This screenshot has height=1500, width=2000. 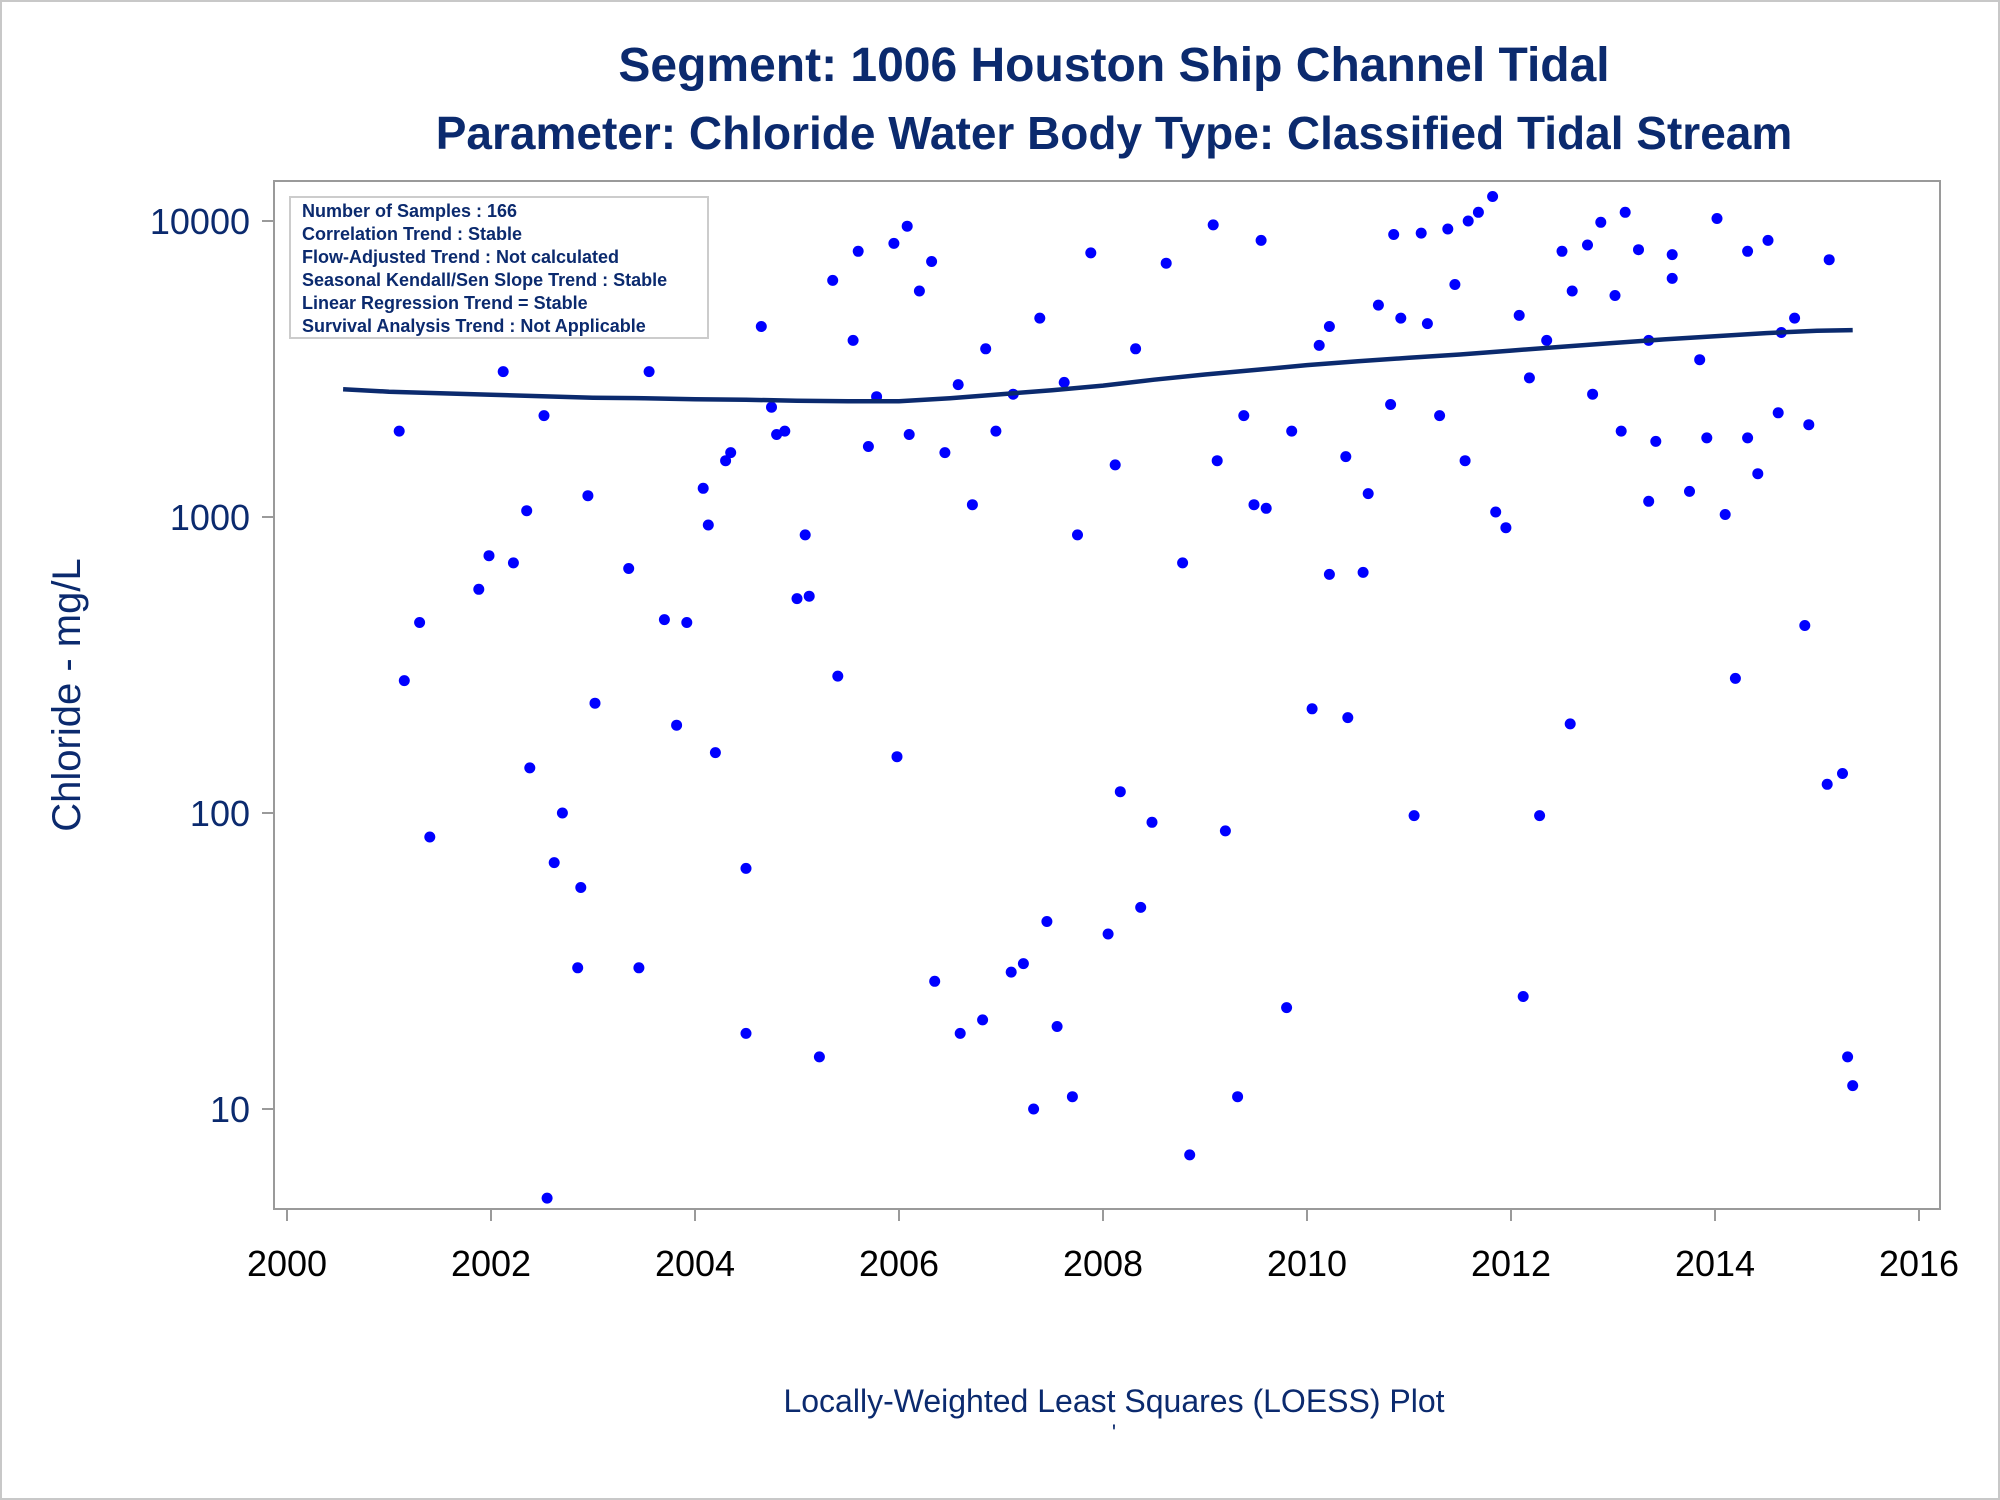 I want to click on chart-title: Segment: 1006 Houston Ship Channel Tidal, so click(x=1114, y=65).